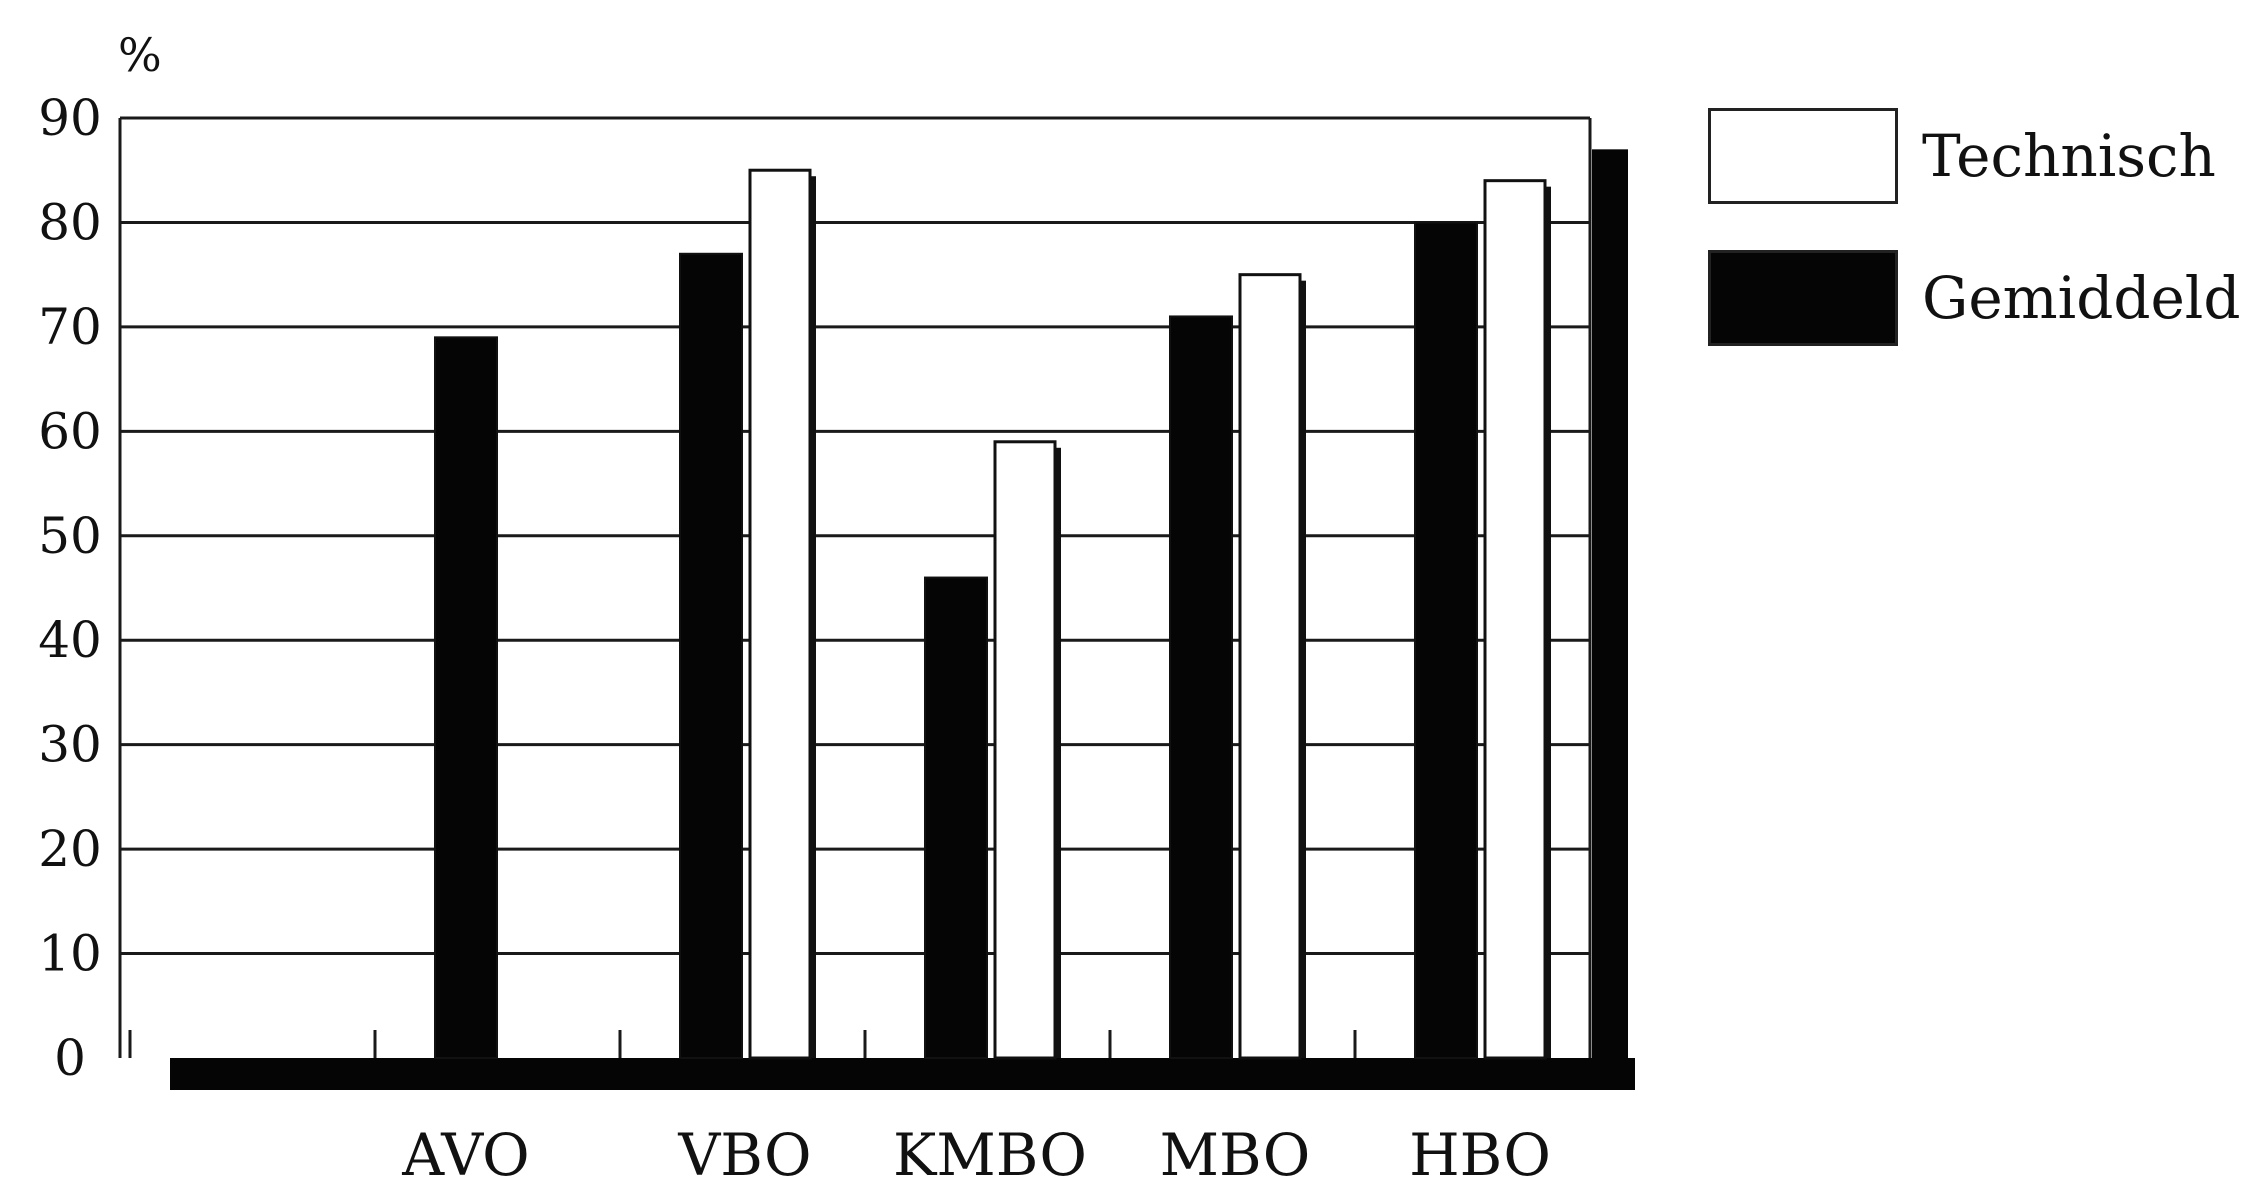 The width and height of the screenshot is (2247, 1179). Describe the element at coordinates (70, 745) in the screenshot. I see `y-tick-label-30: 30` at that location.